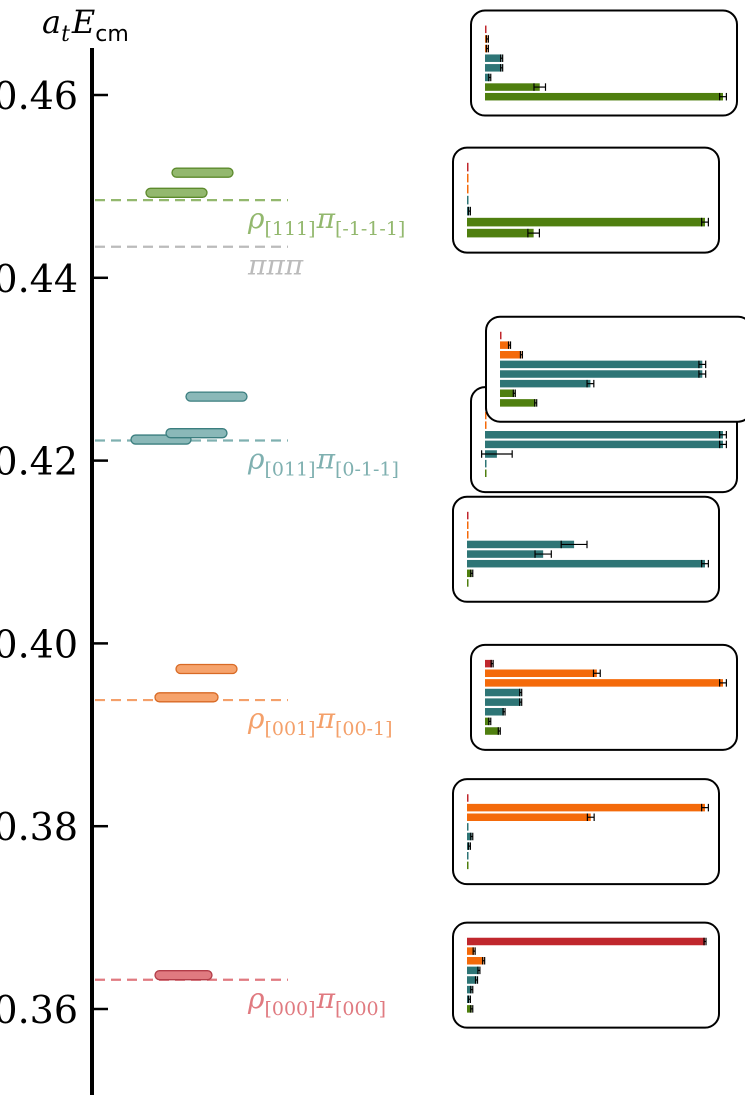 The height and width of the screenshot is (1095, 745). I want to click on y-tick-label: 0.46, so click(39, 96).